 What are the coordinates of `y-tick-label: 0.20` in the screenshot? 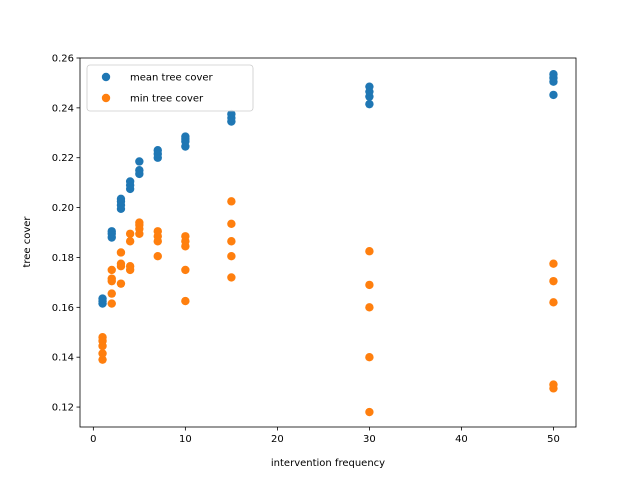 It's located at (63, 208).